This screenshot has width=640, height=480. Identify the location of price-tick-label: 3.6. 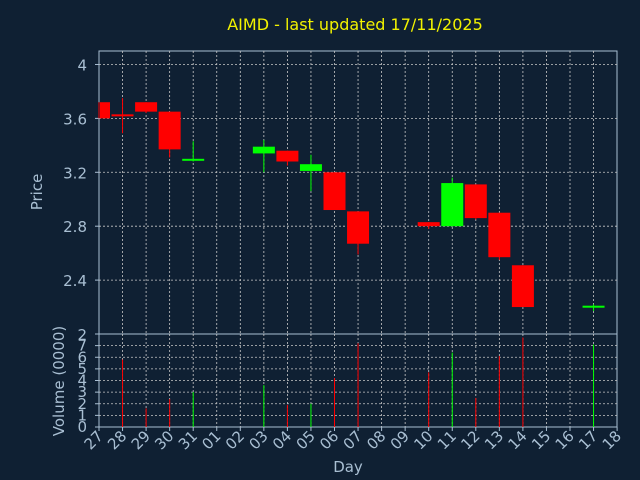
(75, 119).